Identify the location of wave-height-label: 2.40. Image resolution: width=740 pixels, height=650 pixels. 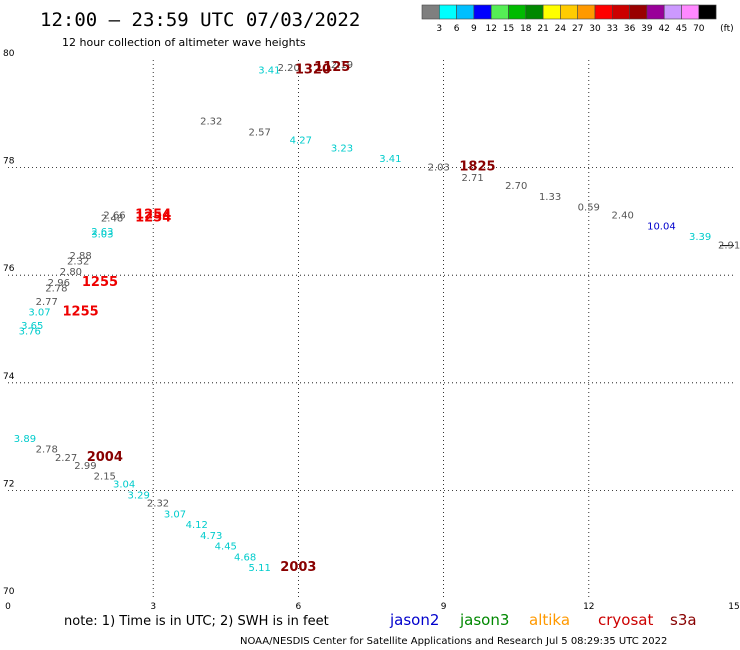
(623, 216).